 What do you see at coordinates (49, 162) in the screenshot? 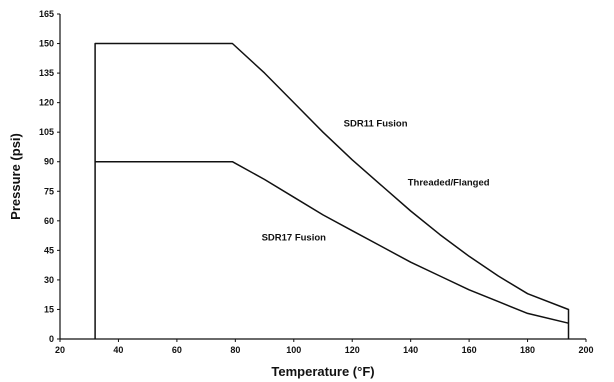
I see `y-tick-label: 90` at bounding box center [49, 162].